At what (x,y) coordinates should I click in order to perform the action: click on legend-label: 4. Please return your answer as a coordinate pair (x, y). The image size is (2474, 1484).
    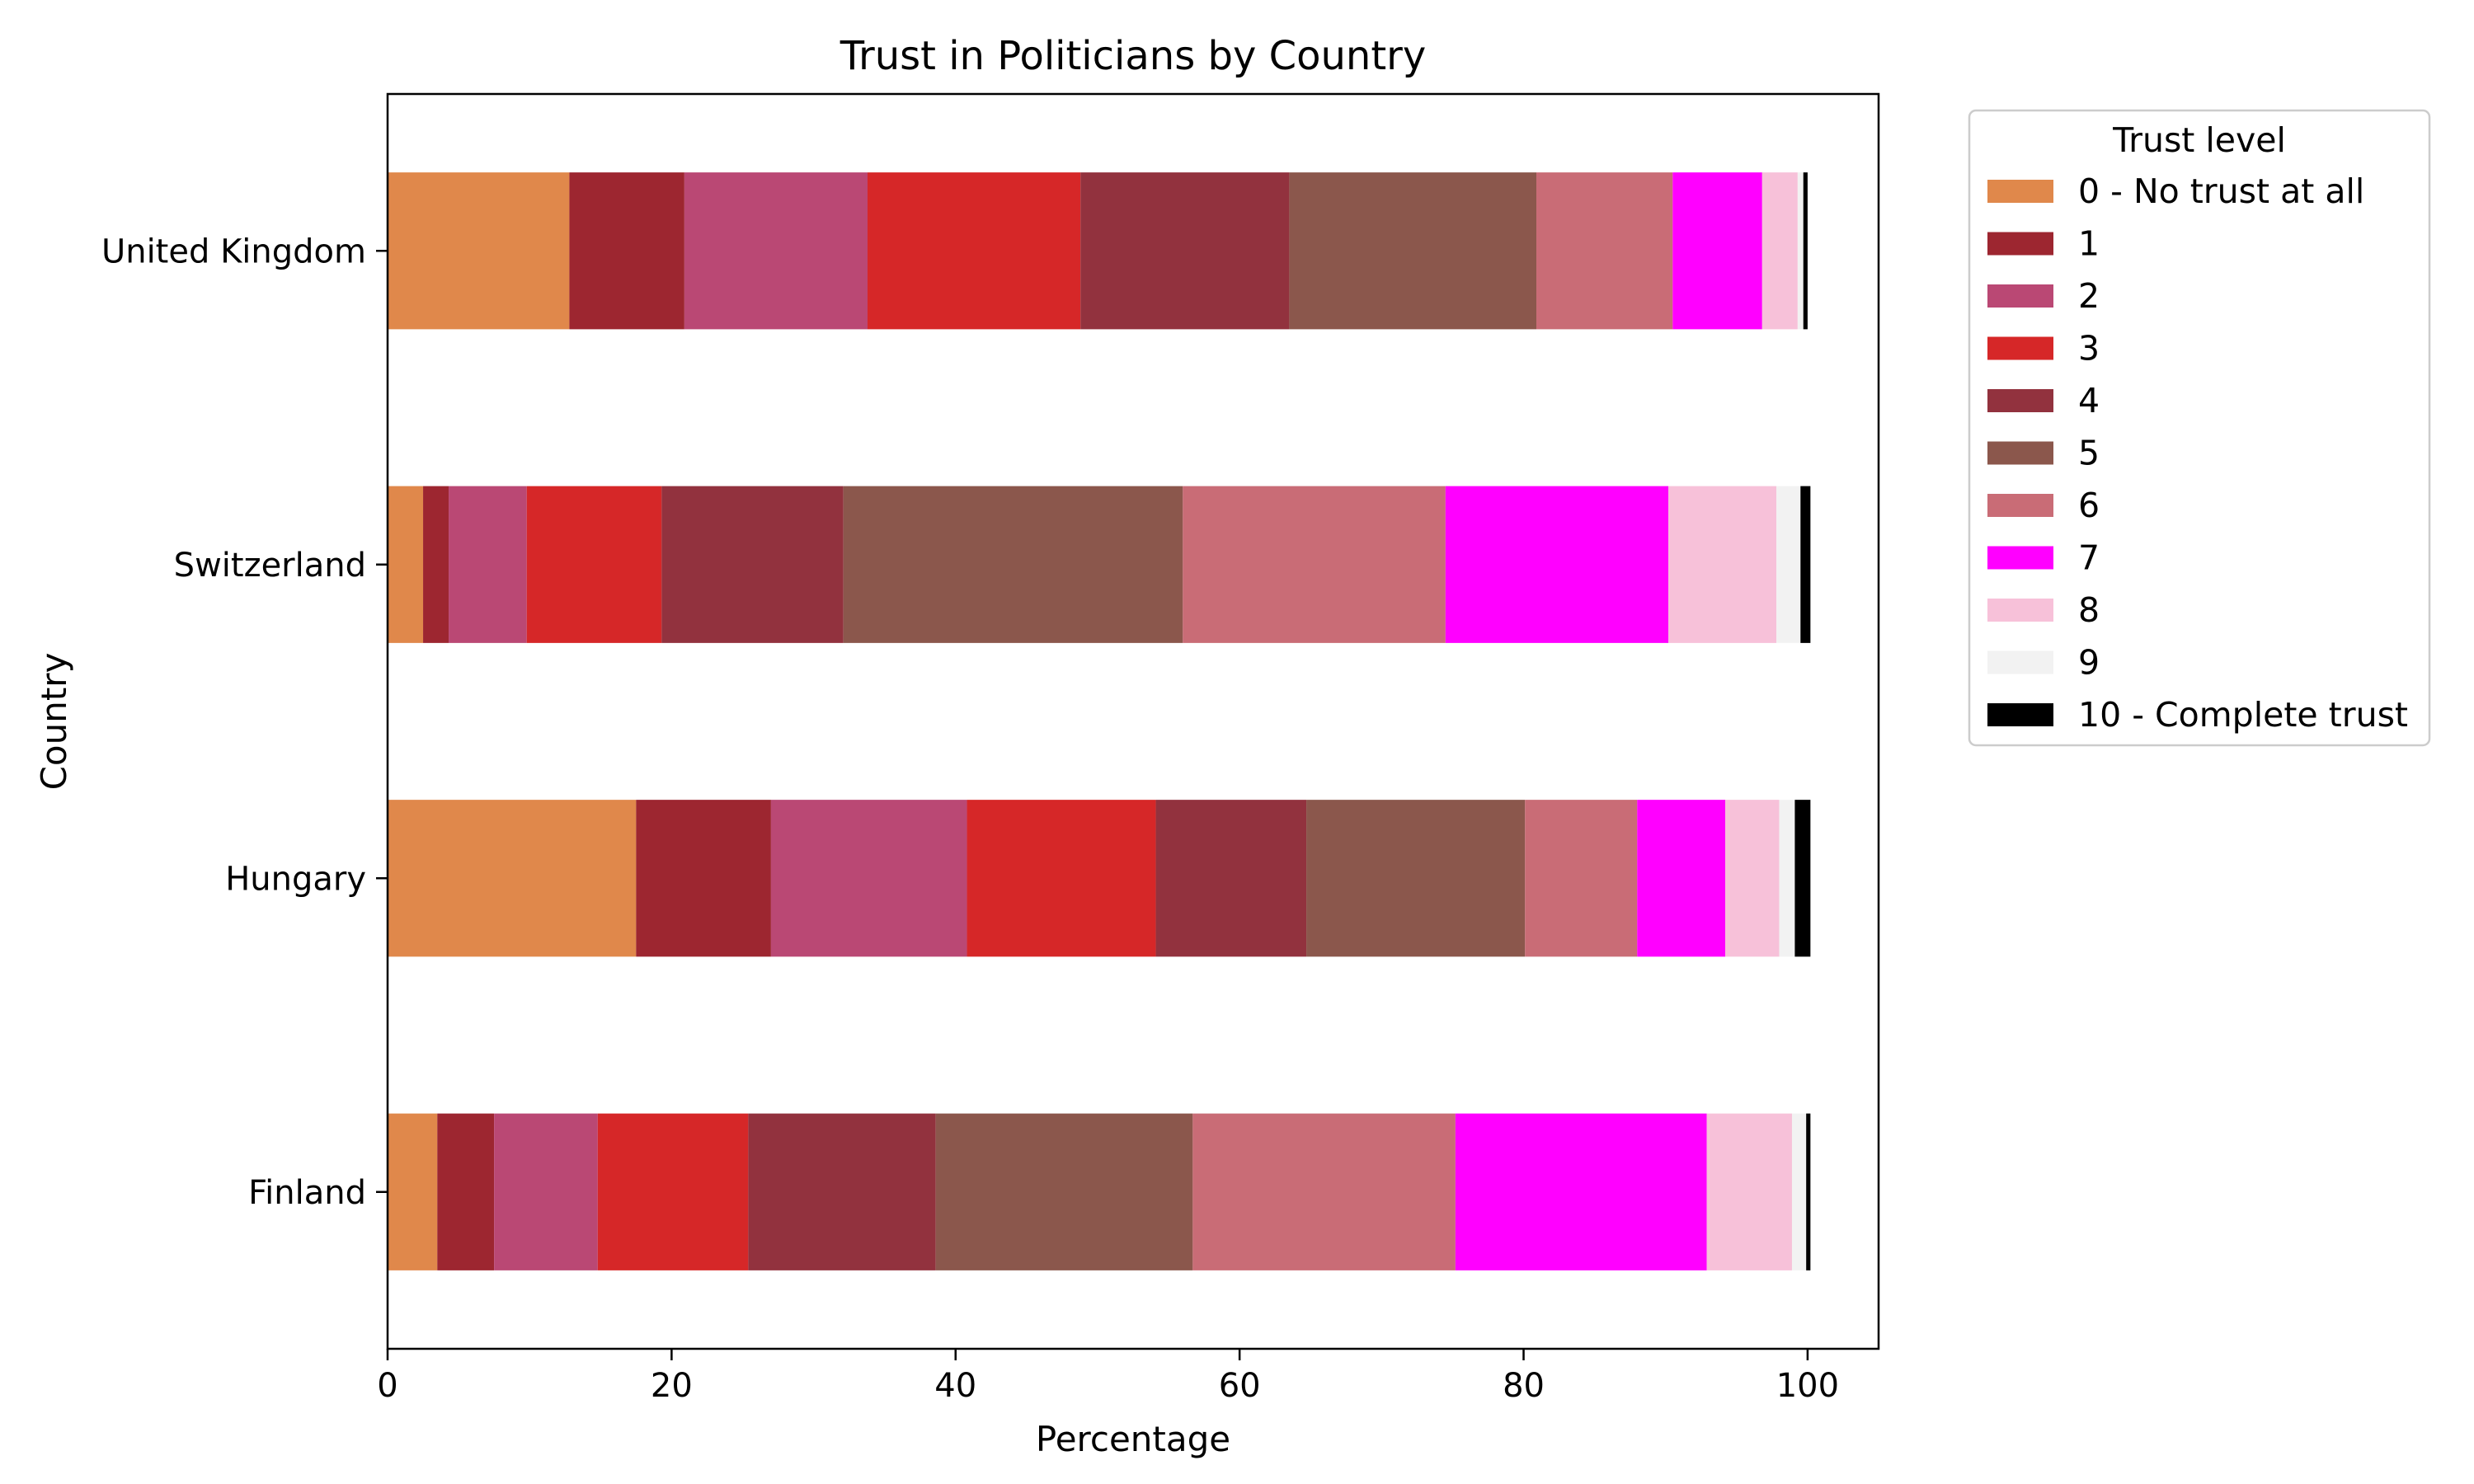
    Looking at the image, I should click on (2089, 400).